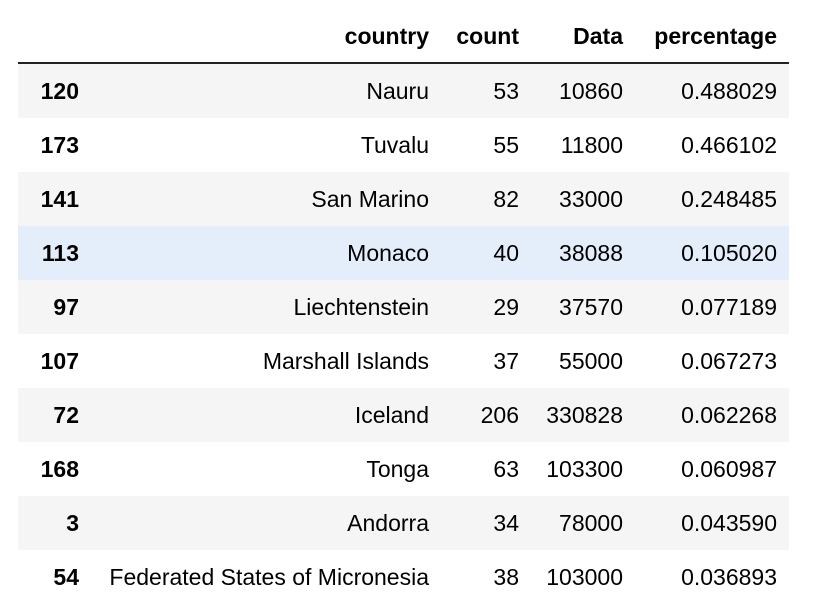  I want to click on cell-percentage: 0.036893, so click(729, 576).